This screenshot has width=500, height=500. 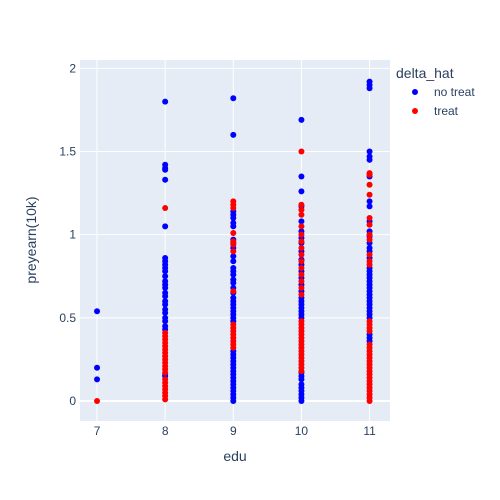 What do you see at coordinates (415, 111) in the screenshot?
I see `legend-marker-treat` at bounding box center [415, 111].